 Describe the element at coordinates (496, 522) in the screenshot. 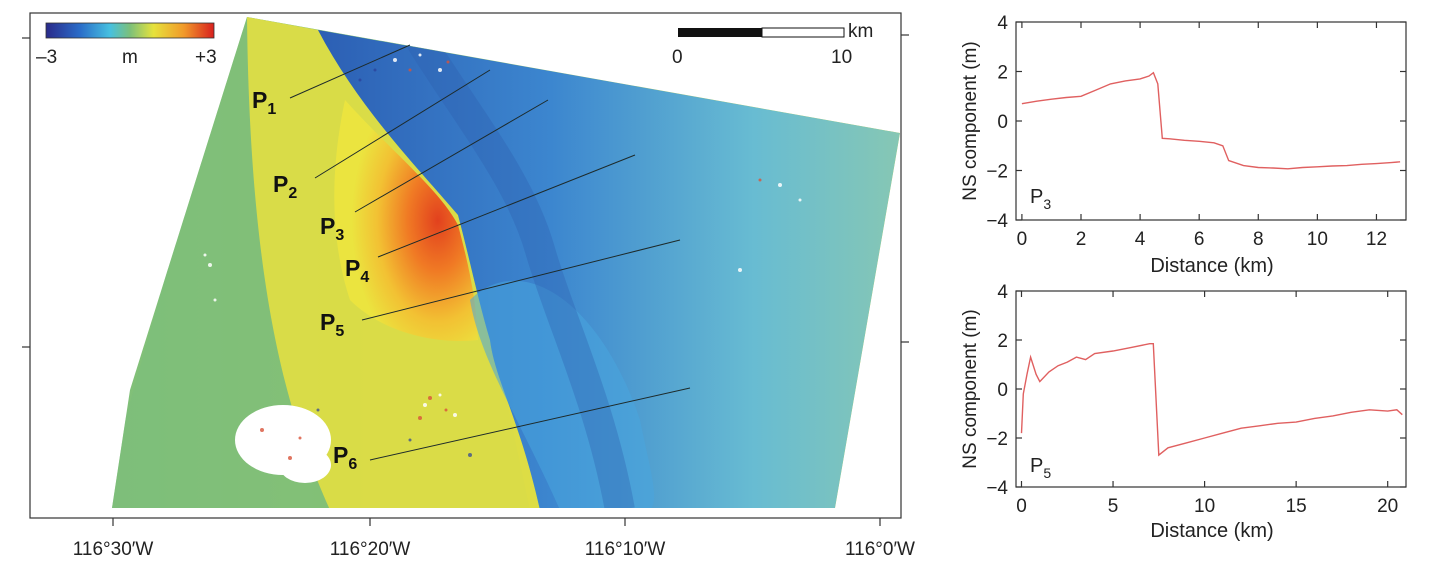

I see `map-x-ticks` at that location.